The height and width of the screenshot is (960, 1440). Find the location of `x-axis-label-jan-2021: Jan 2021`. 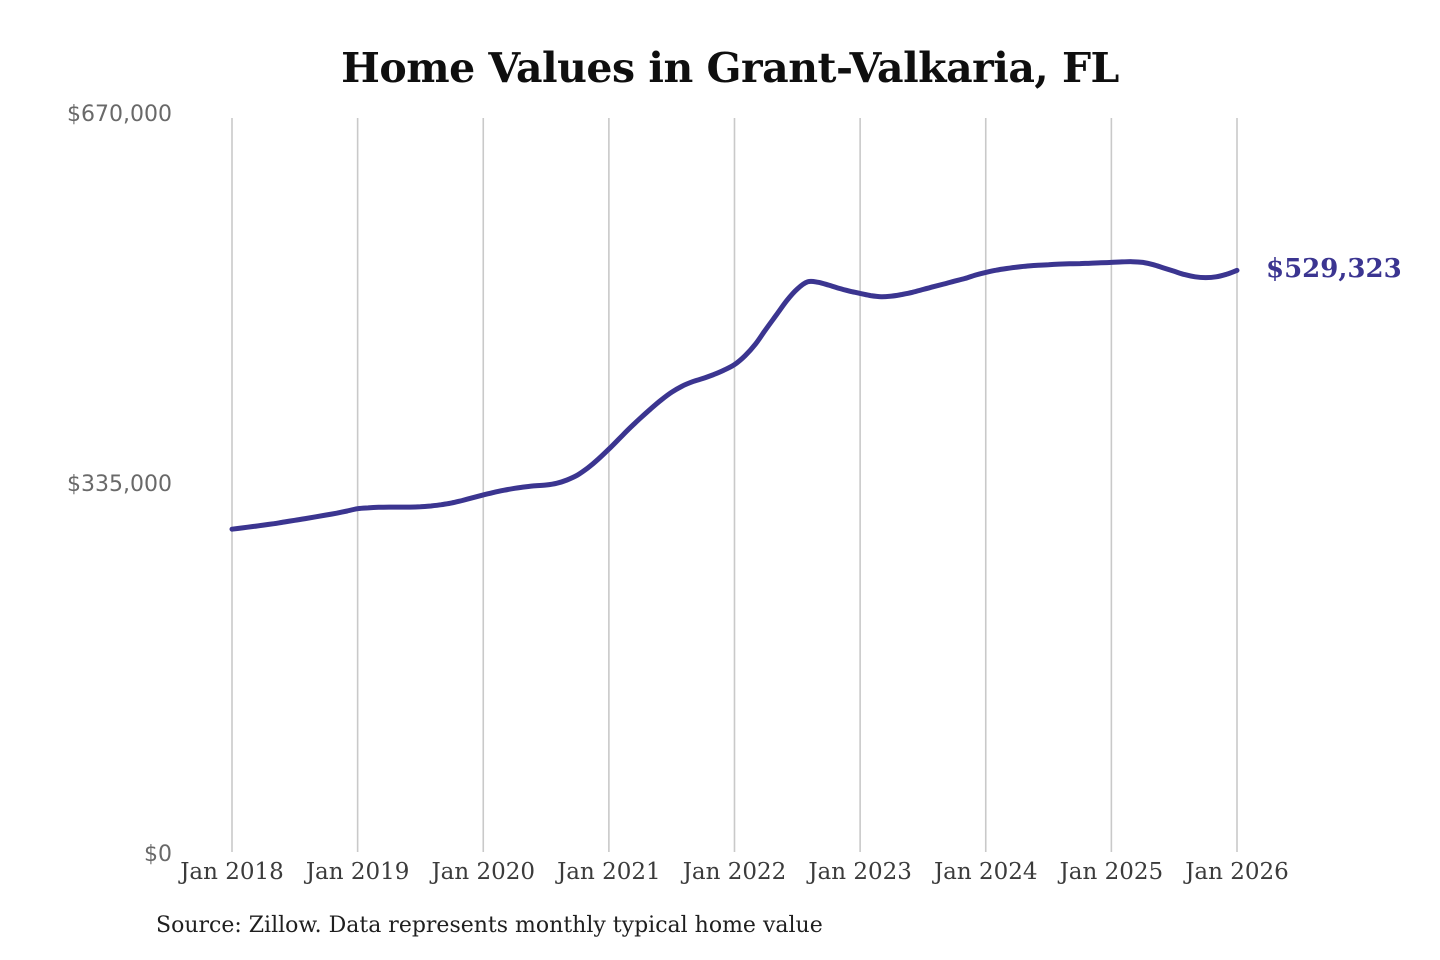

x-axis-label-jan-2021: Jan 2021 is located at coordinates (609, 872).